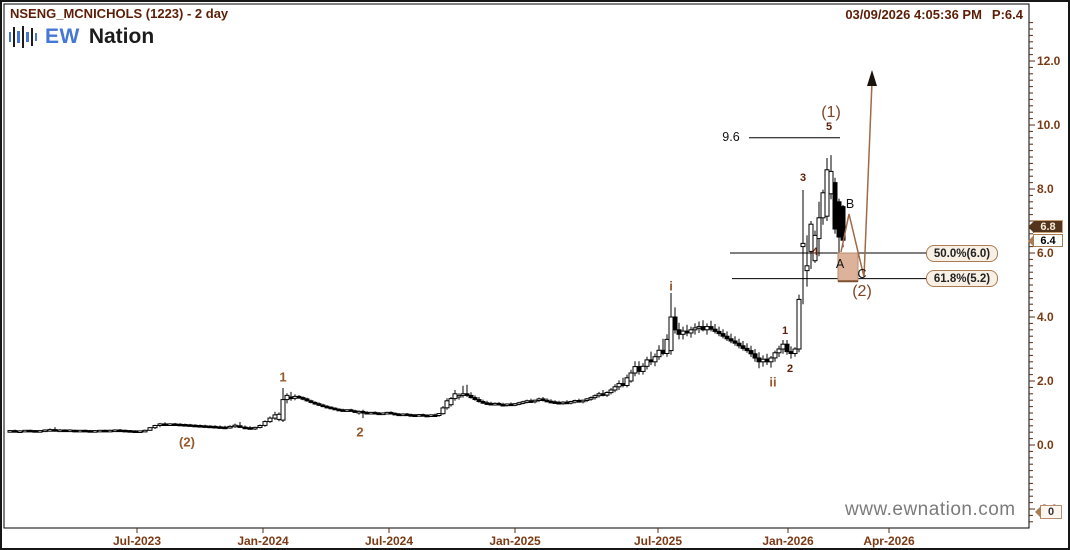 The height and width of the screenshot is (550, 1070). I want to click on svg-text: 8.0, so click(1045, 189).